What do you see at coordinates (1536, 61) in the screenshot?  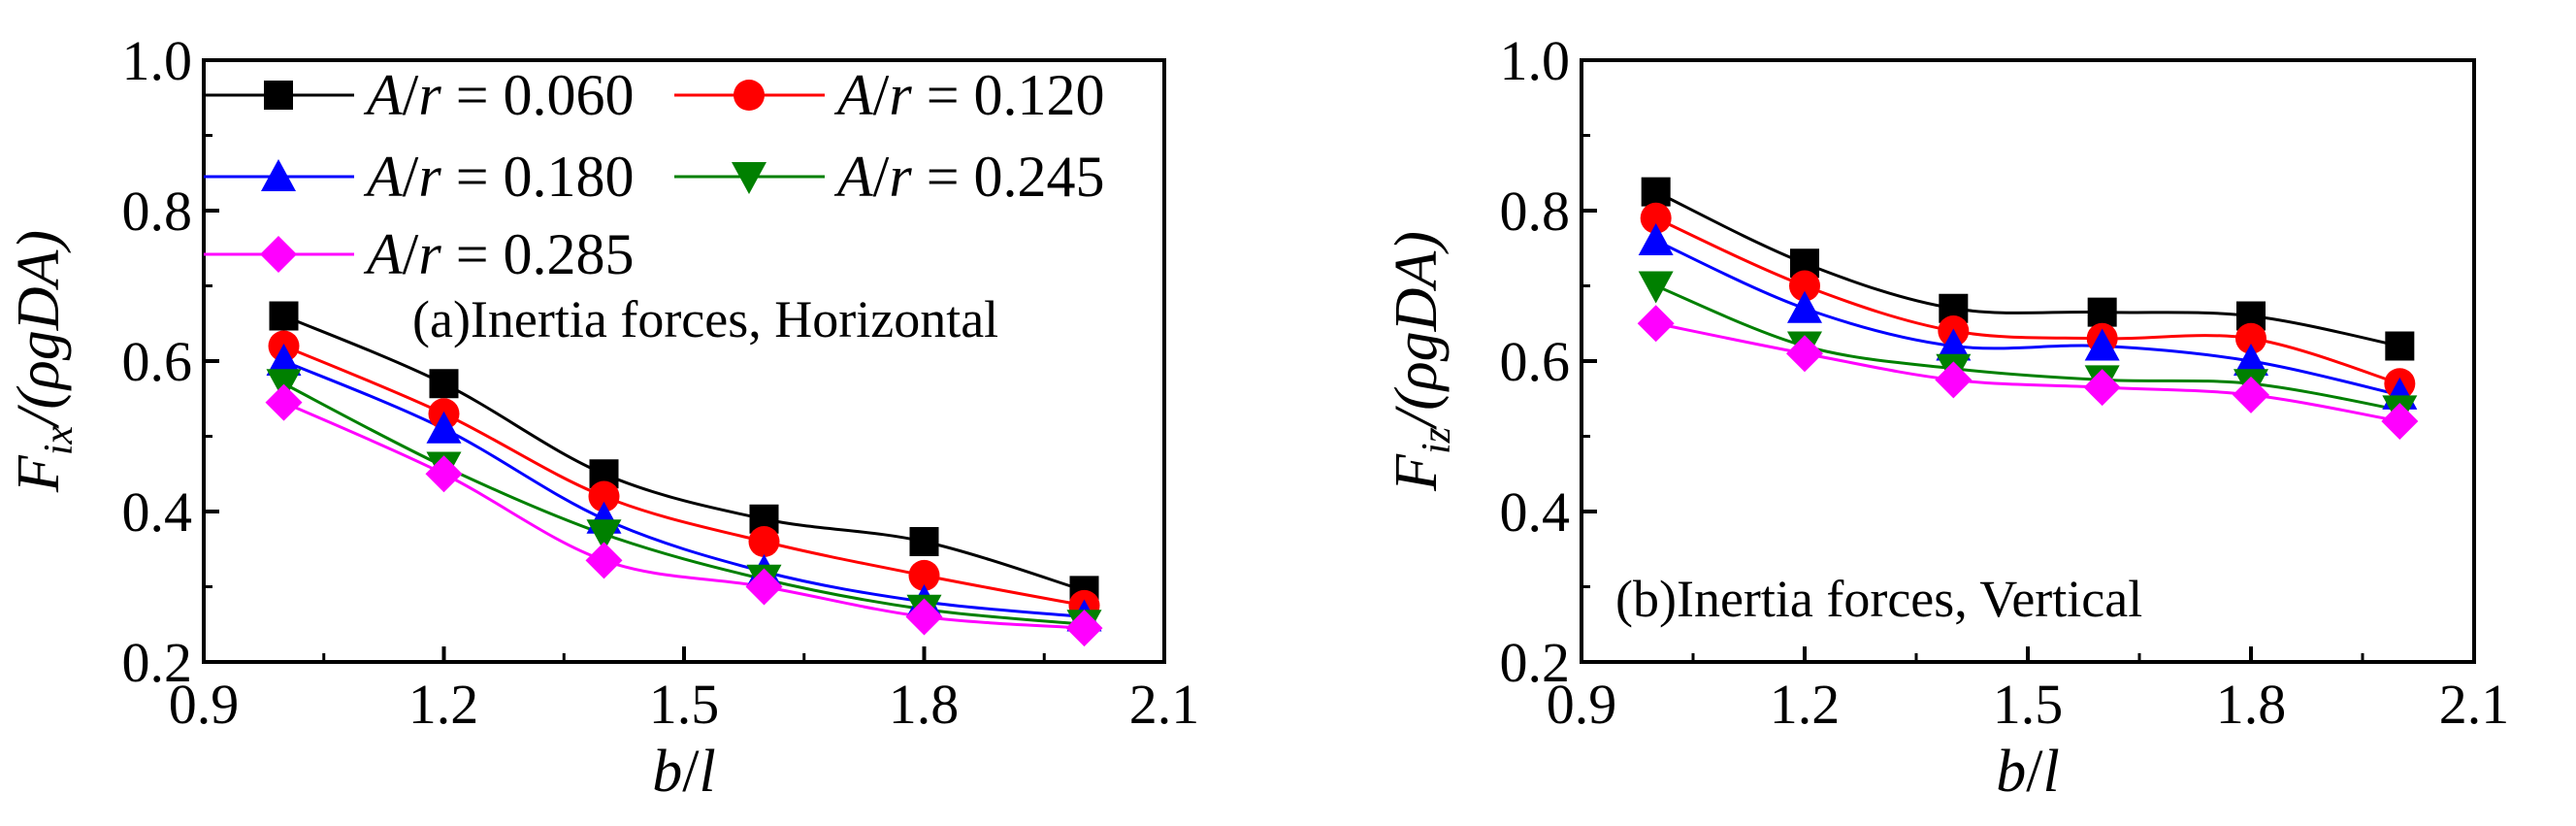 I see `panel-b-ytick-label: 1.0` at bounding box center [1536, 61].